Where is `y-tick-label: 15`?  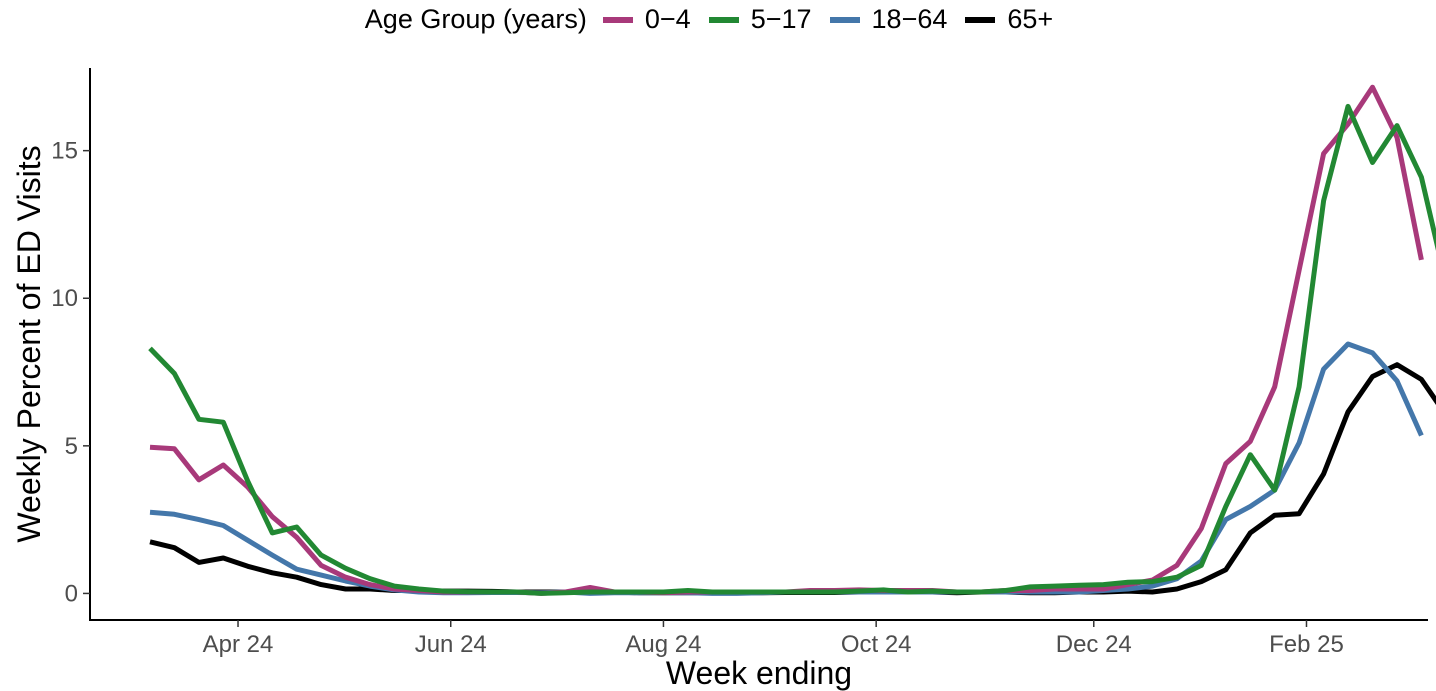
y-tick-label: 15 is located at coordinates (64, 151).